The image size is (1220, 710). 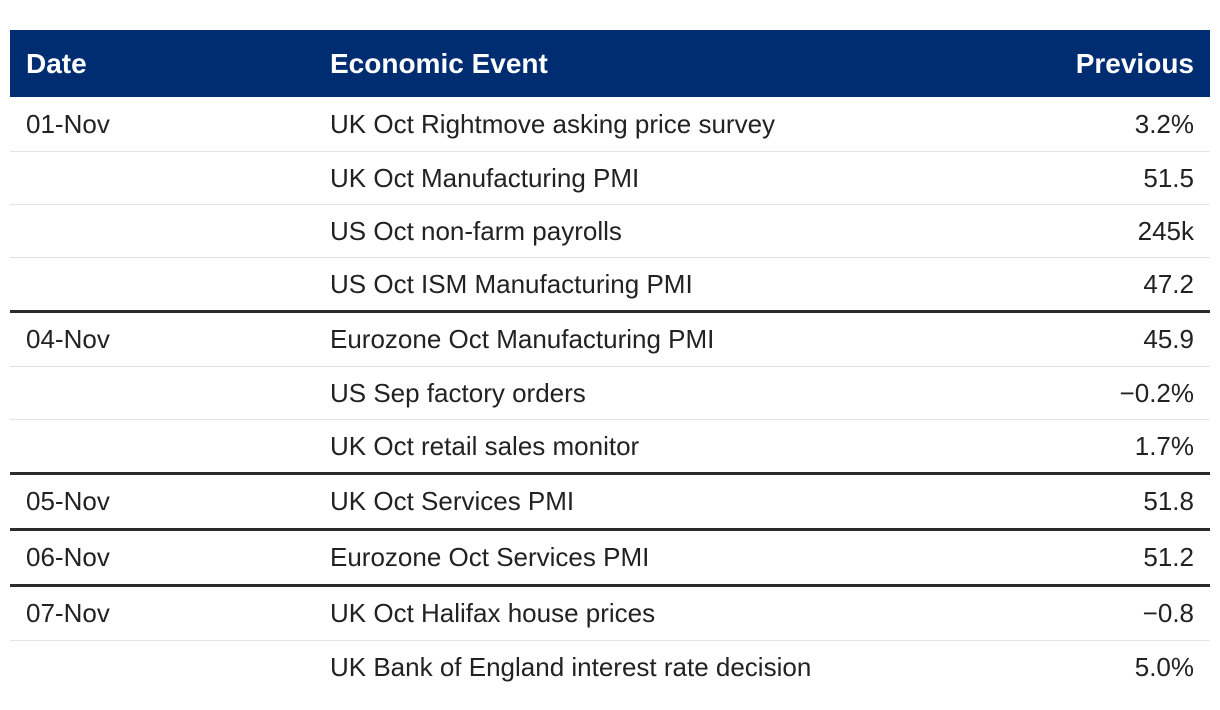 I want to click on event-cell: US Sep factory orders, so click(x=458, y=392).